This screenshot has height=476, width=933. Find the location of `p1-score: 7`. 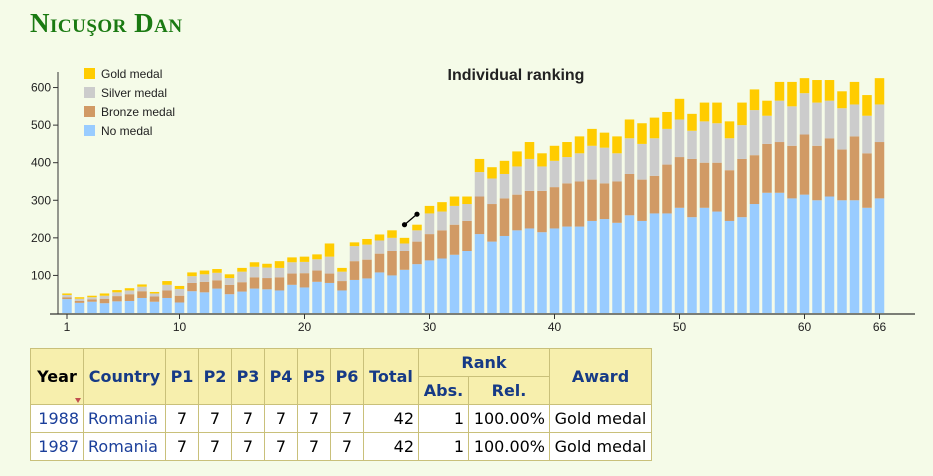

p1-score: 7 is located at coordinates (182, 446).